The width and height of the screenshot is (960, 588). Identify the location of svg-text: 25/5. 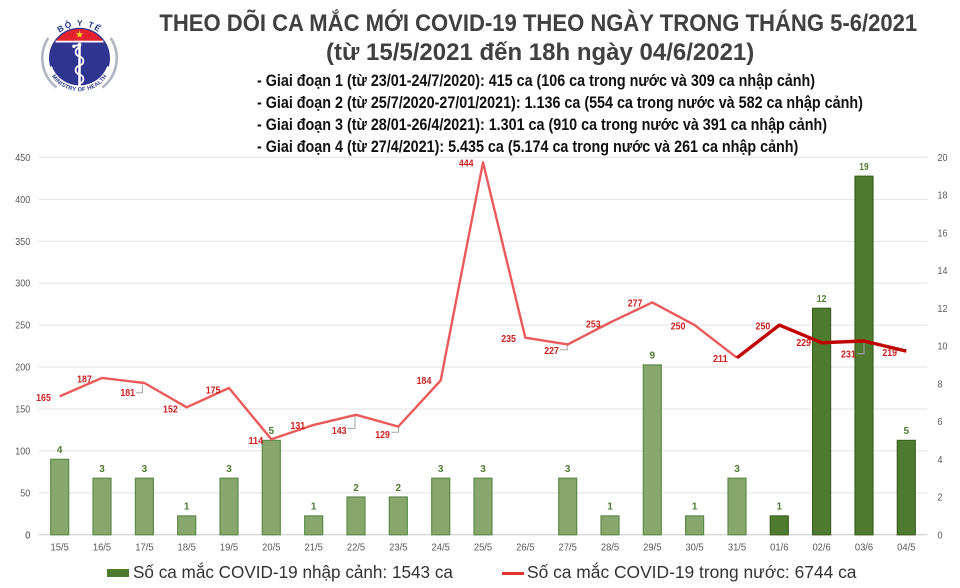
(483, 548).